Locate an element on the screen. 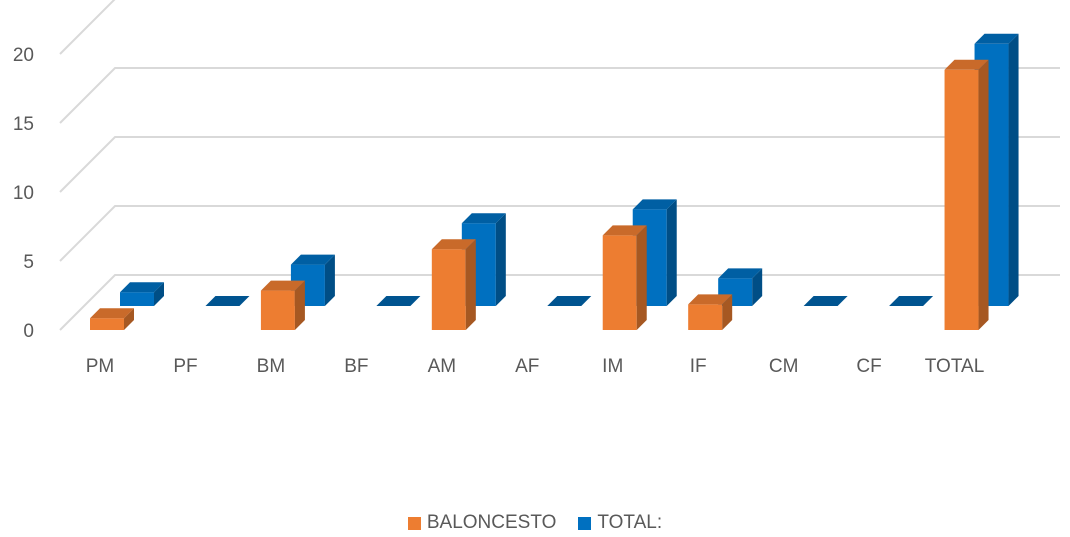  bar-total-if is located at coordinates (740, 287).